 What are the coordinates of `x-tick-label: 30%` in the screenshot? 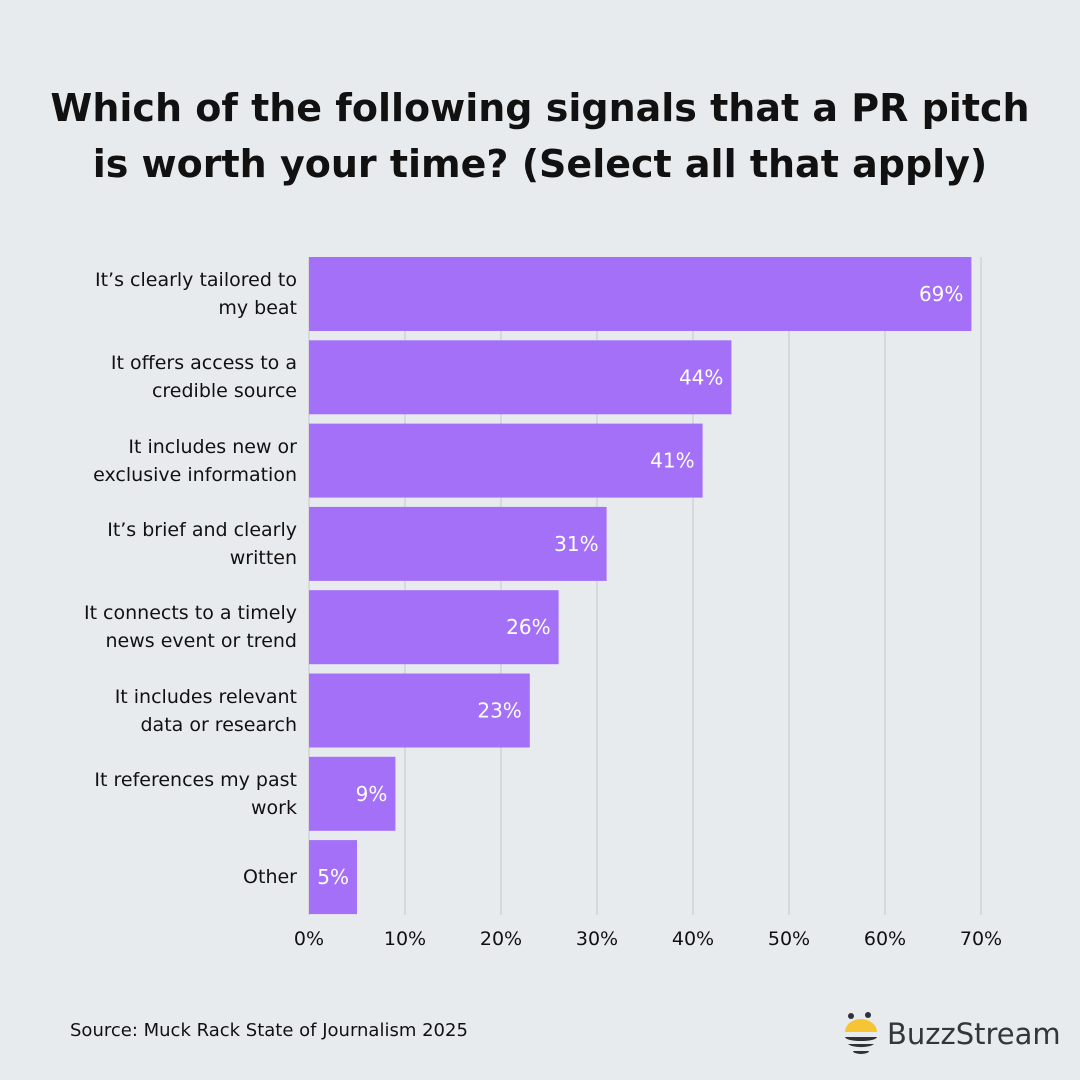 It's located at (597, 939).